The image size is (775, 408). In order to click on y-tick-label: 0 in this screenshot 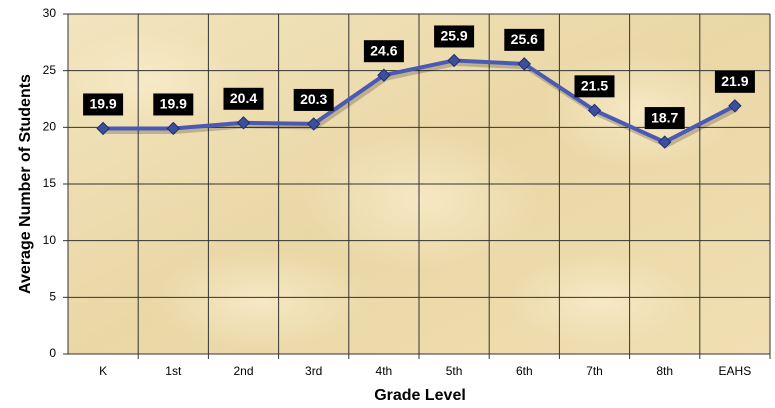, I will do `click(52, 353)`.